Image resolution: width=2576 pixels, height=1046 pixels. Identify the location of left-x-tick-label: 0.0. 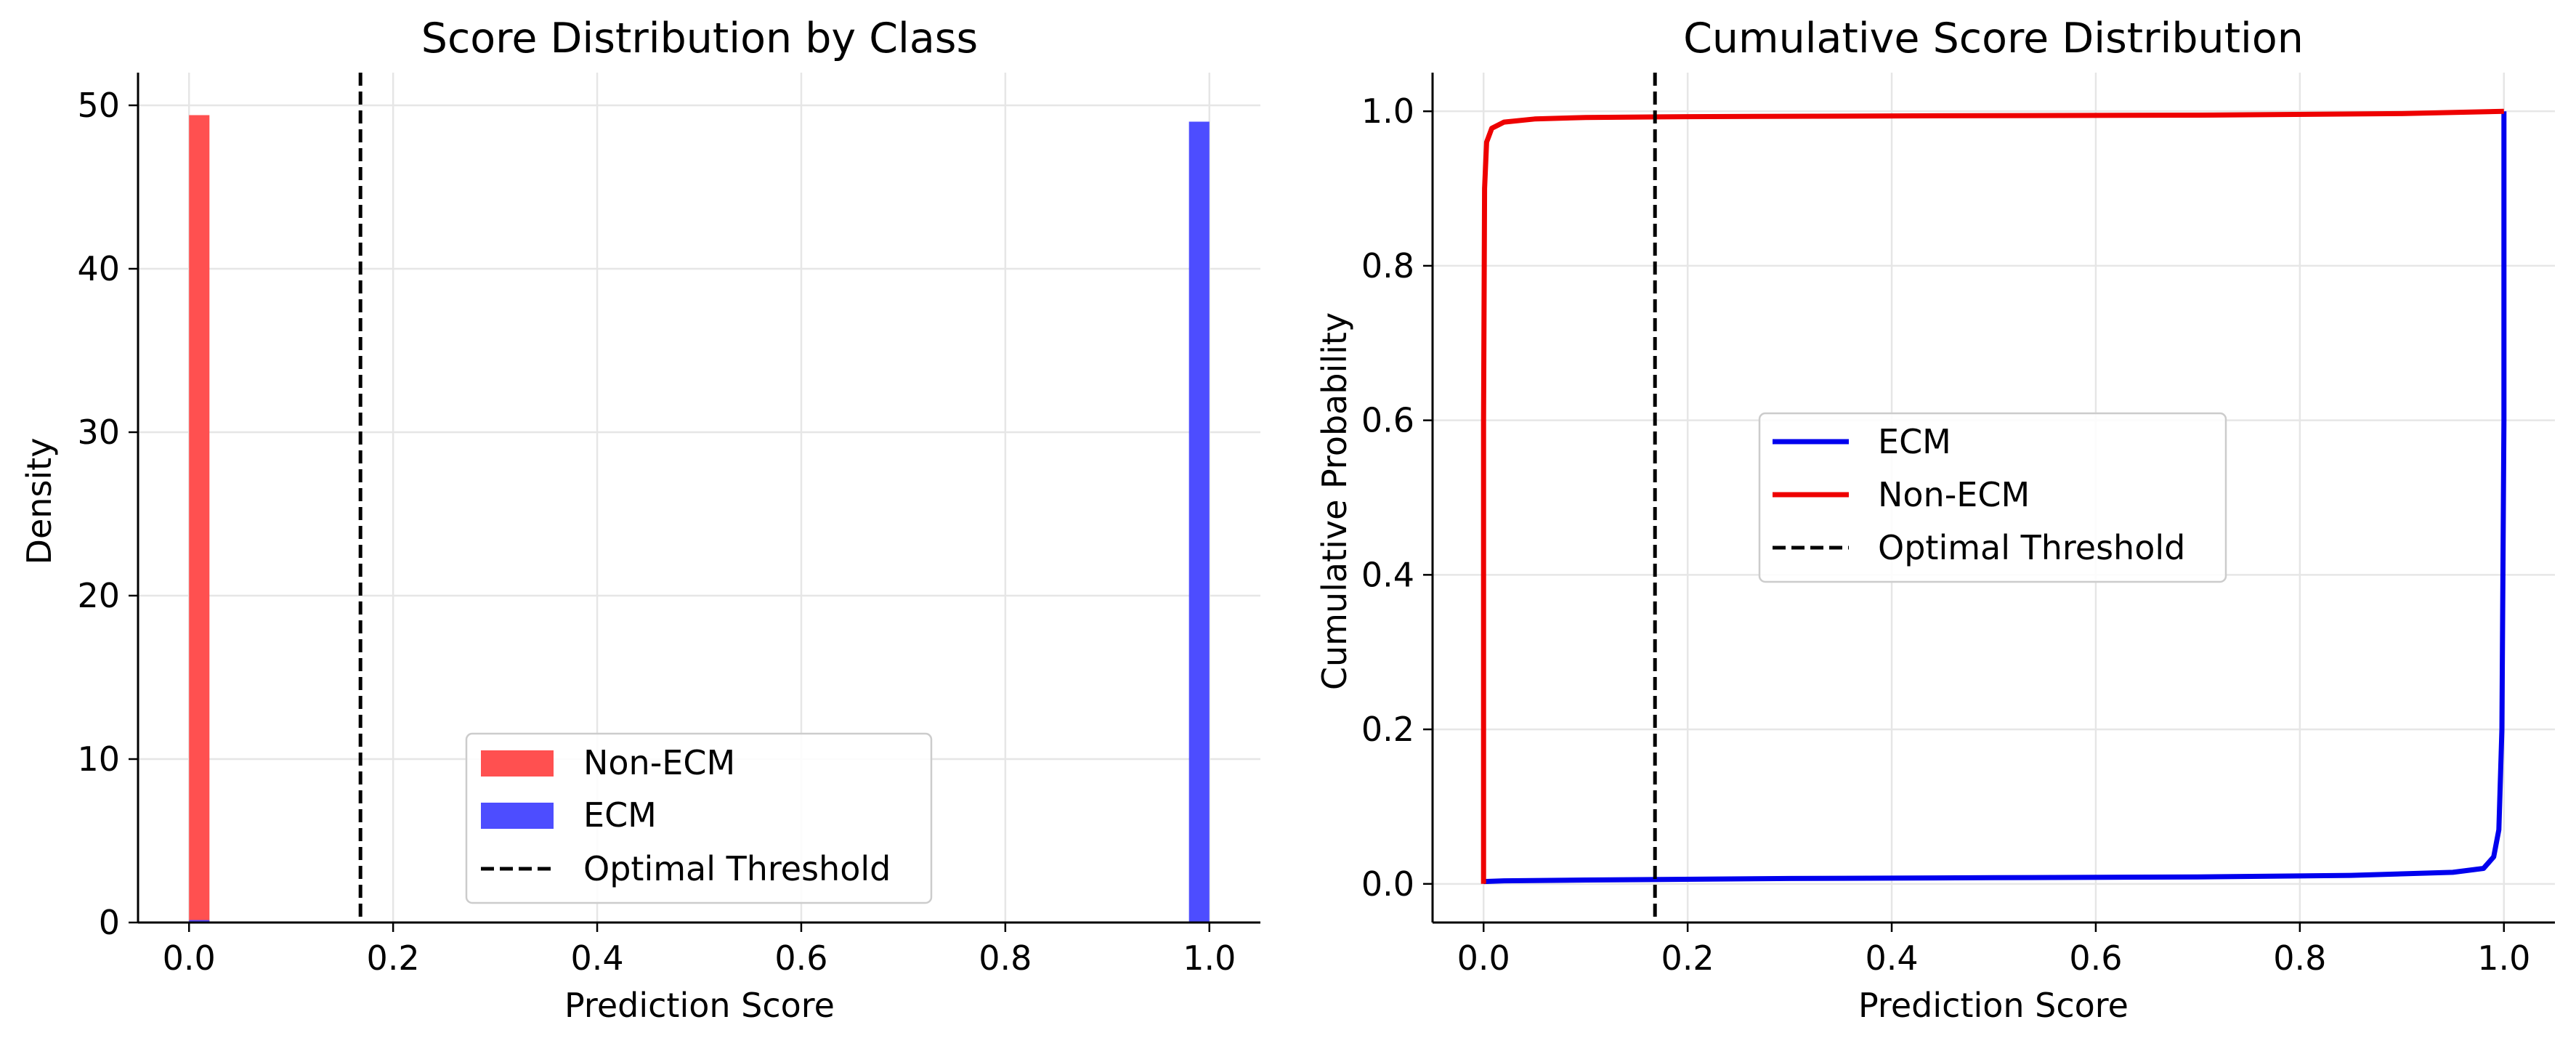
(190, 958).